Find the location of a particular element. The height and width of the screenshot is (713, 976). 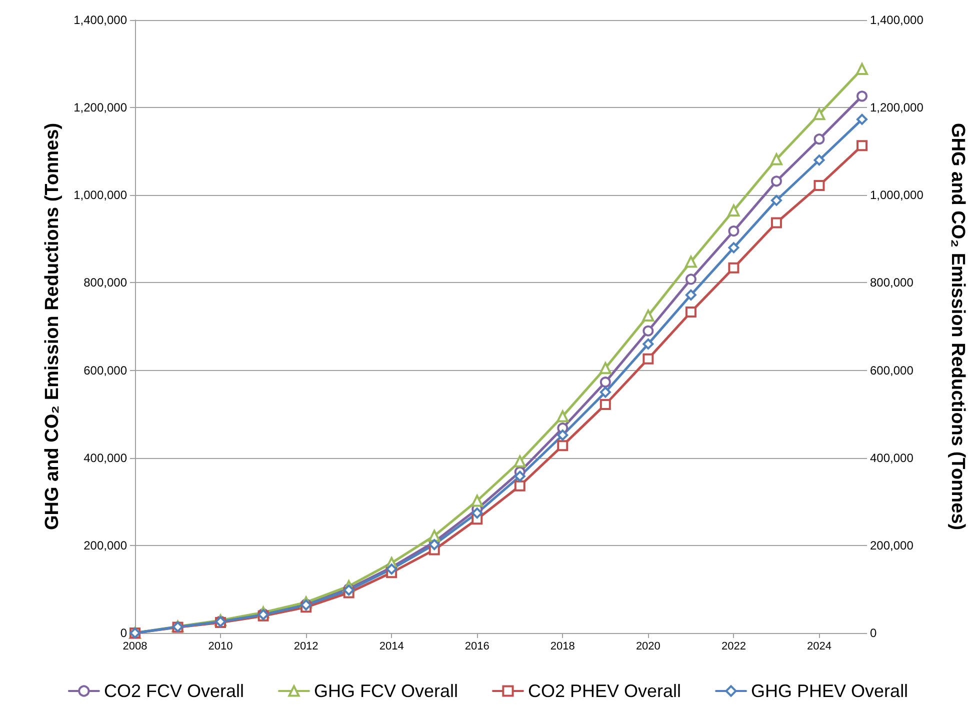

x-tick-label: 2020 is located at coordinates (648, 646).